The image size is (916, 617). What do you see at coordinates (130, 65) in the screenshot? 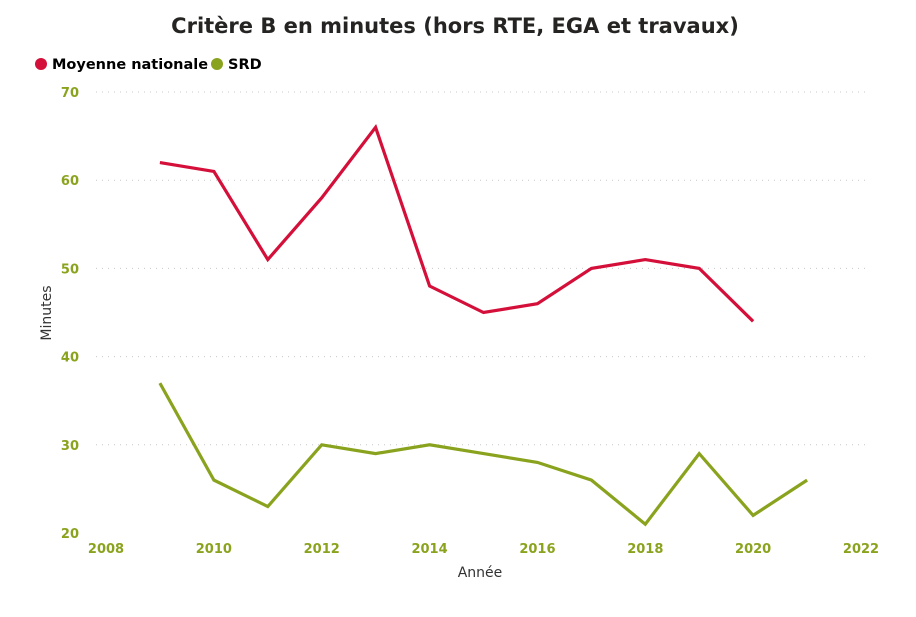
I see `legend-label-moyenne-nationale: Moyenne nationale` at bounding box center [130, 65].